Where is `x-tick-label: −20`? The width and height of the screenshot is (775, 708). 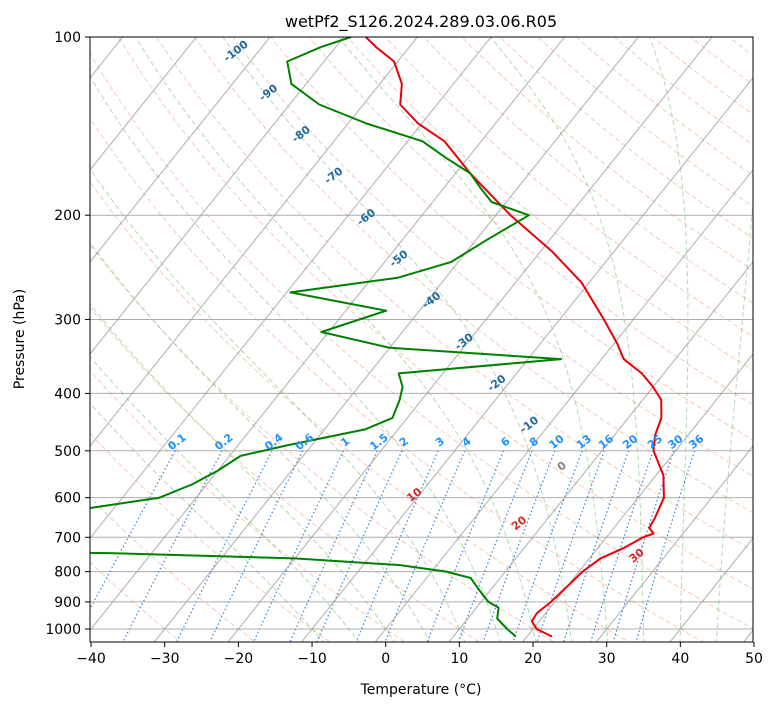 x-tick-label: −20 is located at coordinates (239, 659).